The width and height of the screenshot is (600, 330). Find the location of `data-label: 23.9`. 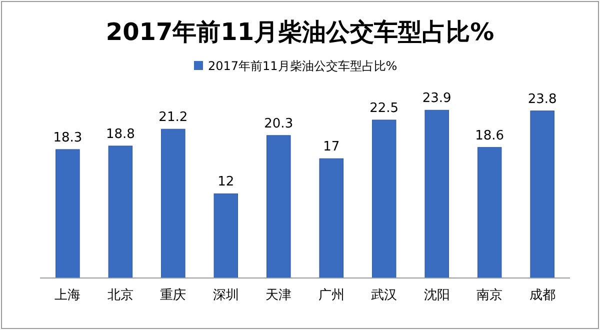

data-label: 23.9 is located at coordinates (437, 98).